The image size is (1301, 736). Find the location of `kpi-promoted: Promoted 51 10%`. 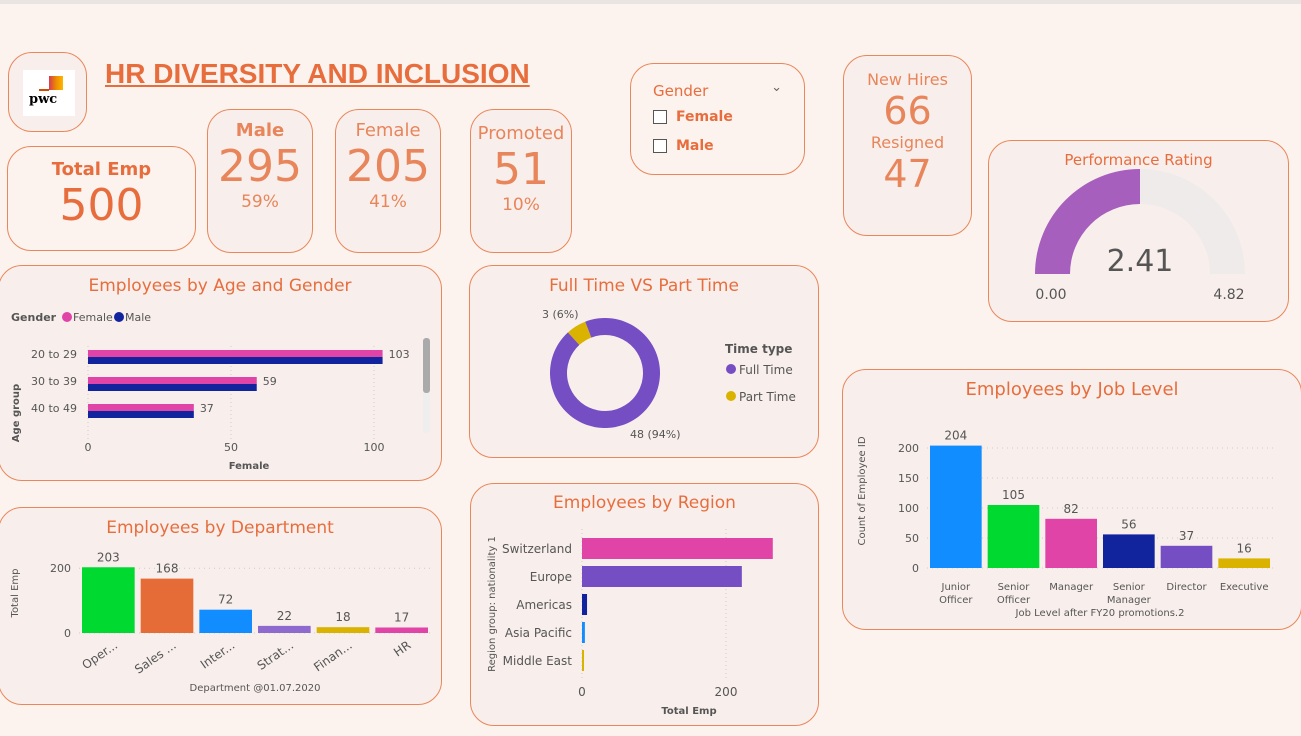

kpi-promoted: Promoted 51 10% is located at coordinates (521, 181).